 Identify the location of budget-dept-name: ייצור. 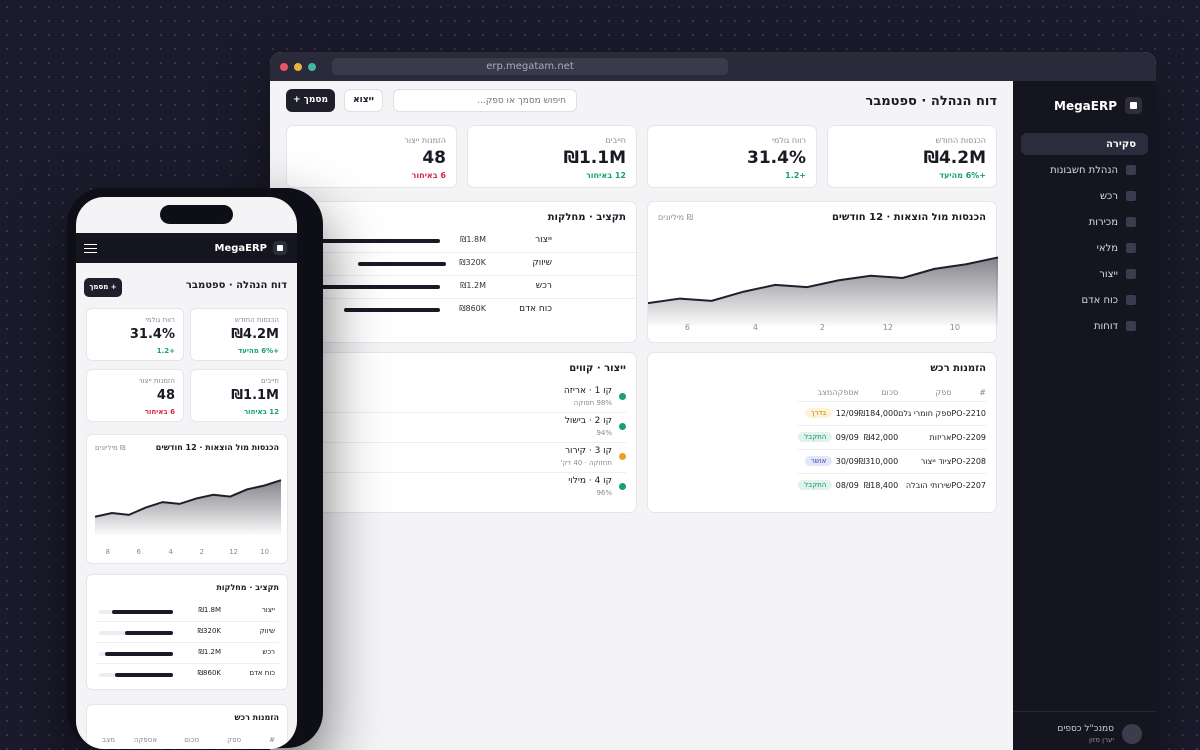
(543, 240).